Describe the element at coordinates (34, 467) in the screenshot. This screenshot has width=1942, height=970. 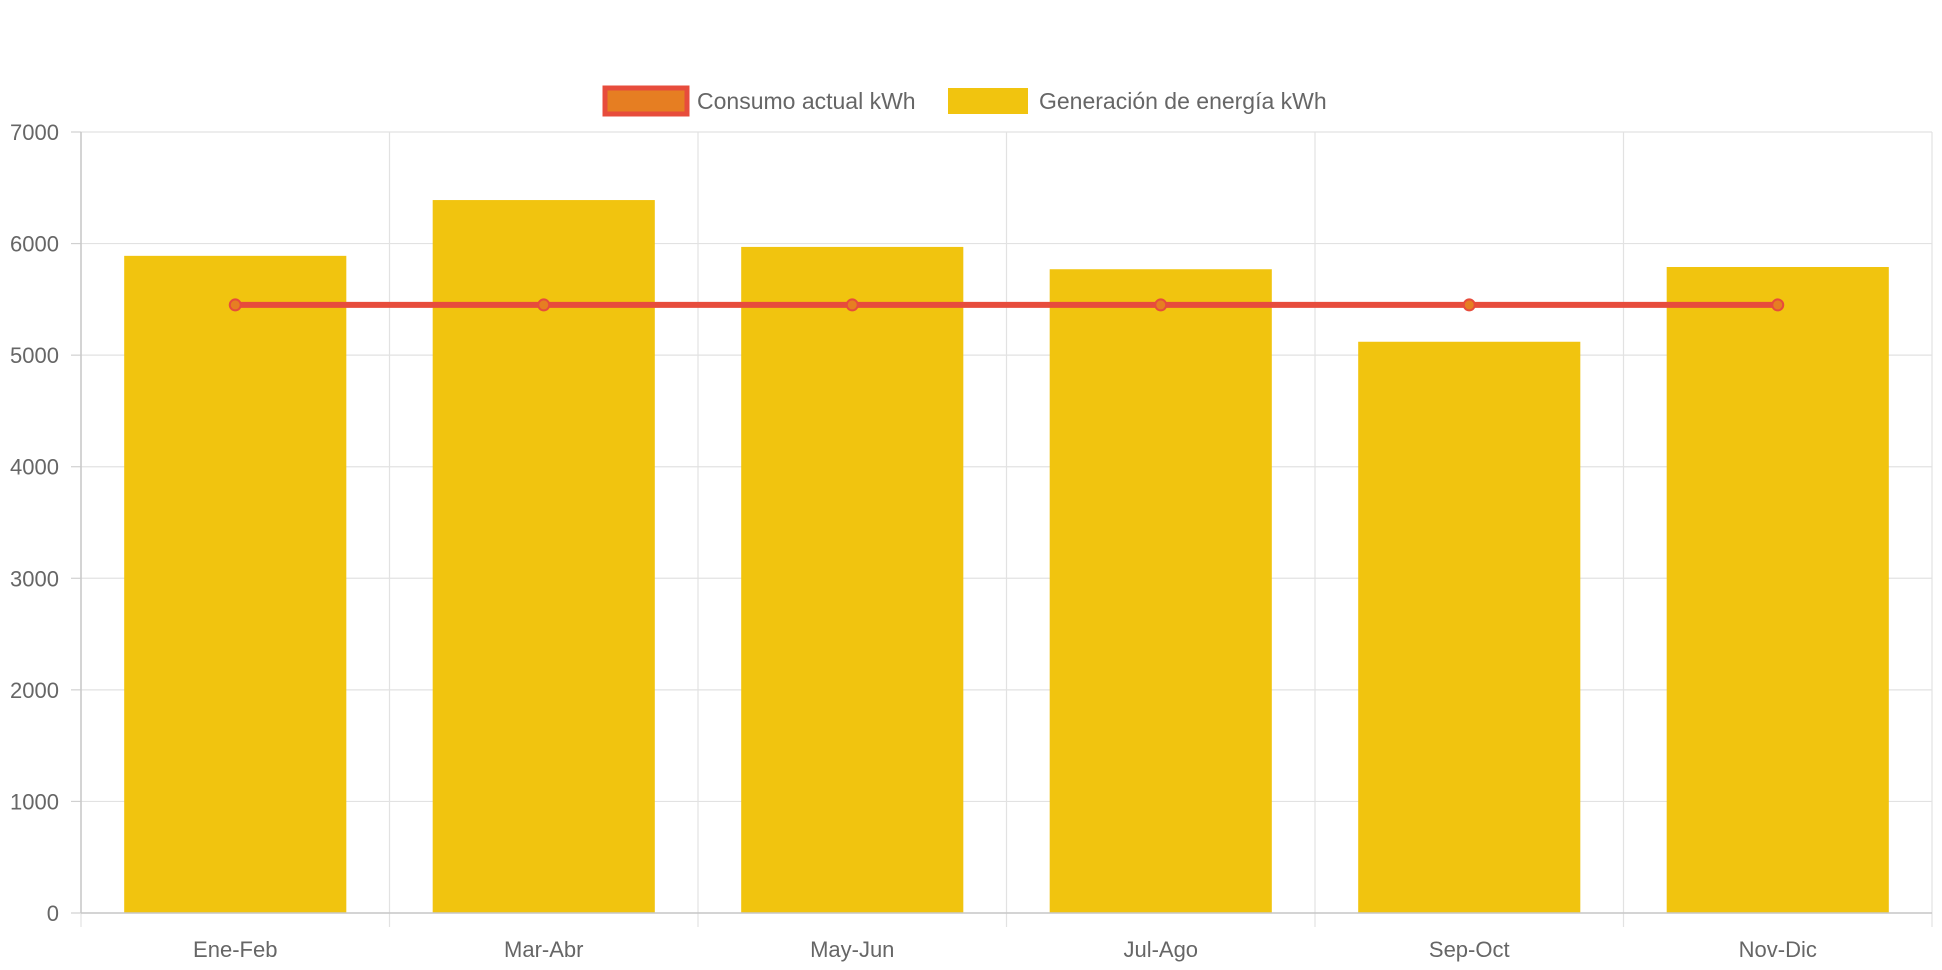
I see `y-tick-label: 4000` at that location.